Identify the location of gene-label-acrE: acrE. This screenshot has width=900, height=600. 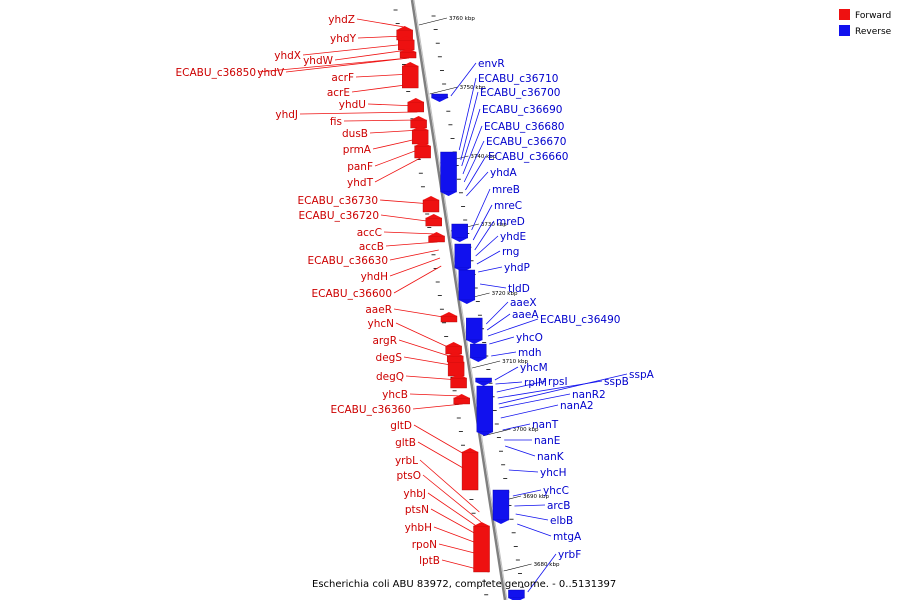
(338, 93).